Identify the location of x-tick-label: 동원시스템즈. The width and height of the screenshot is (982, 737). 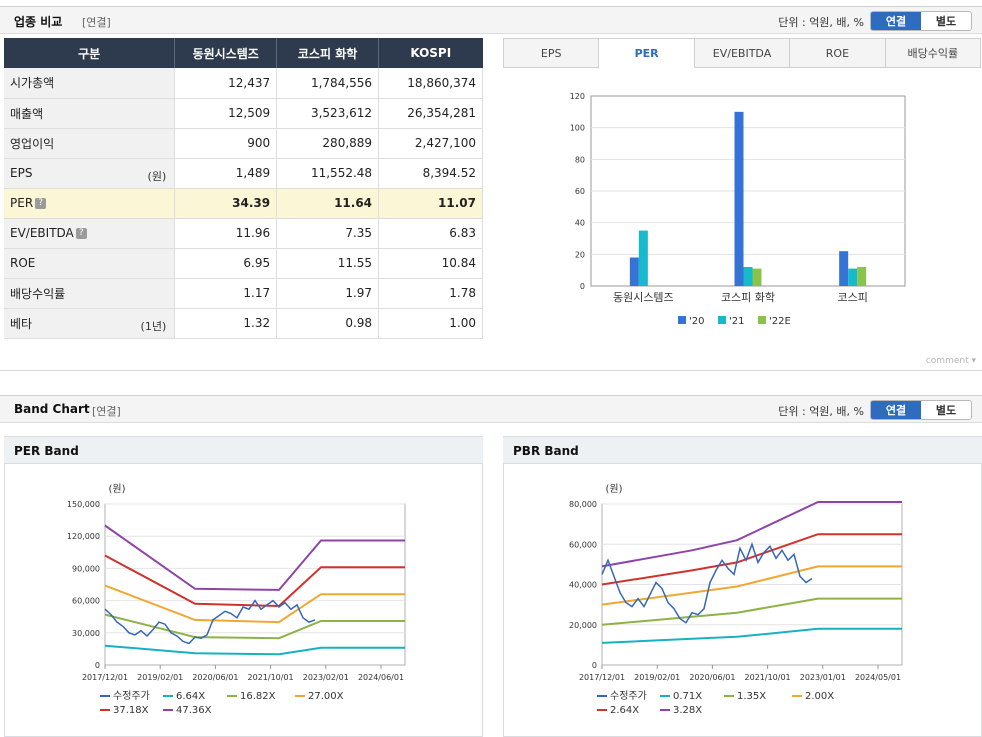
(643, 297).